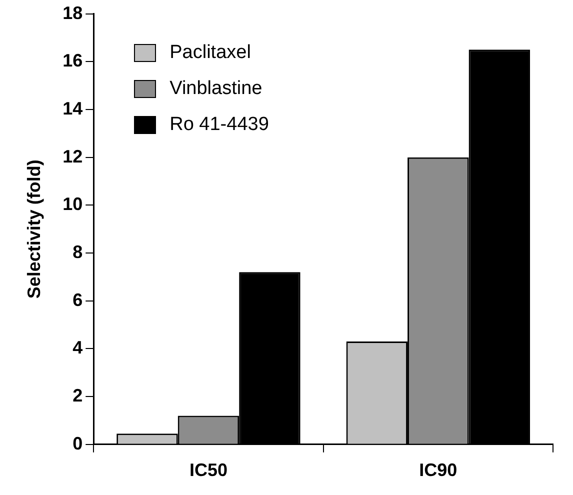 This screenshot has width=573, height=495. I want to click on y-tick-label: 8, so click(77, 252).